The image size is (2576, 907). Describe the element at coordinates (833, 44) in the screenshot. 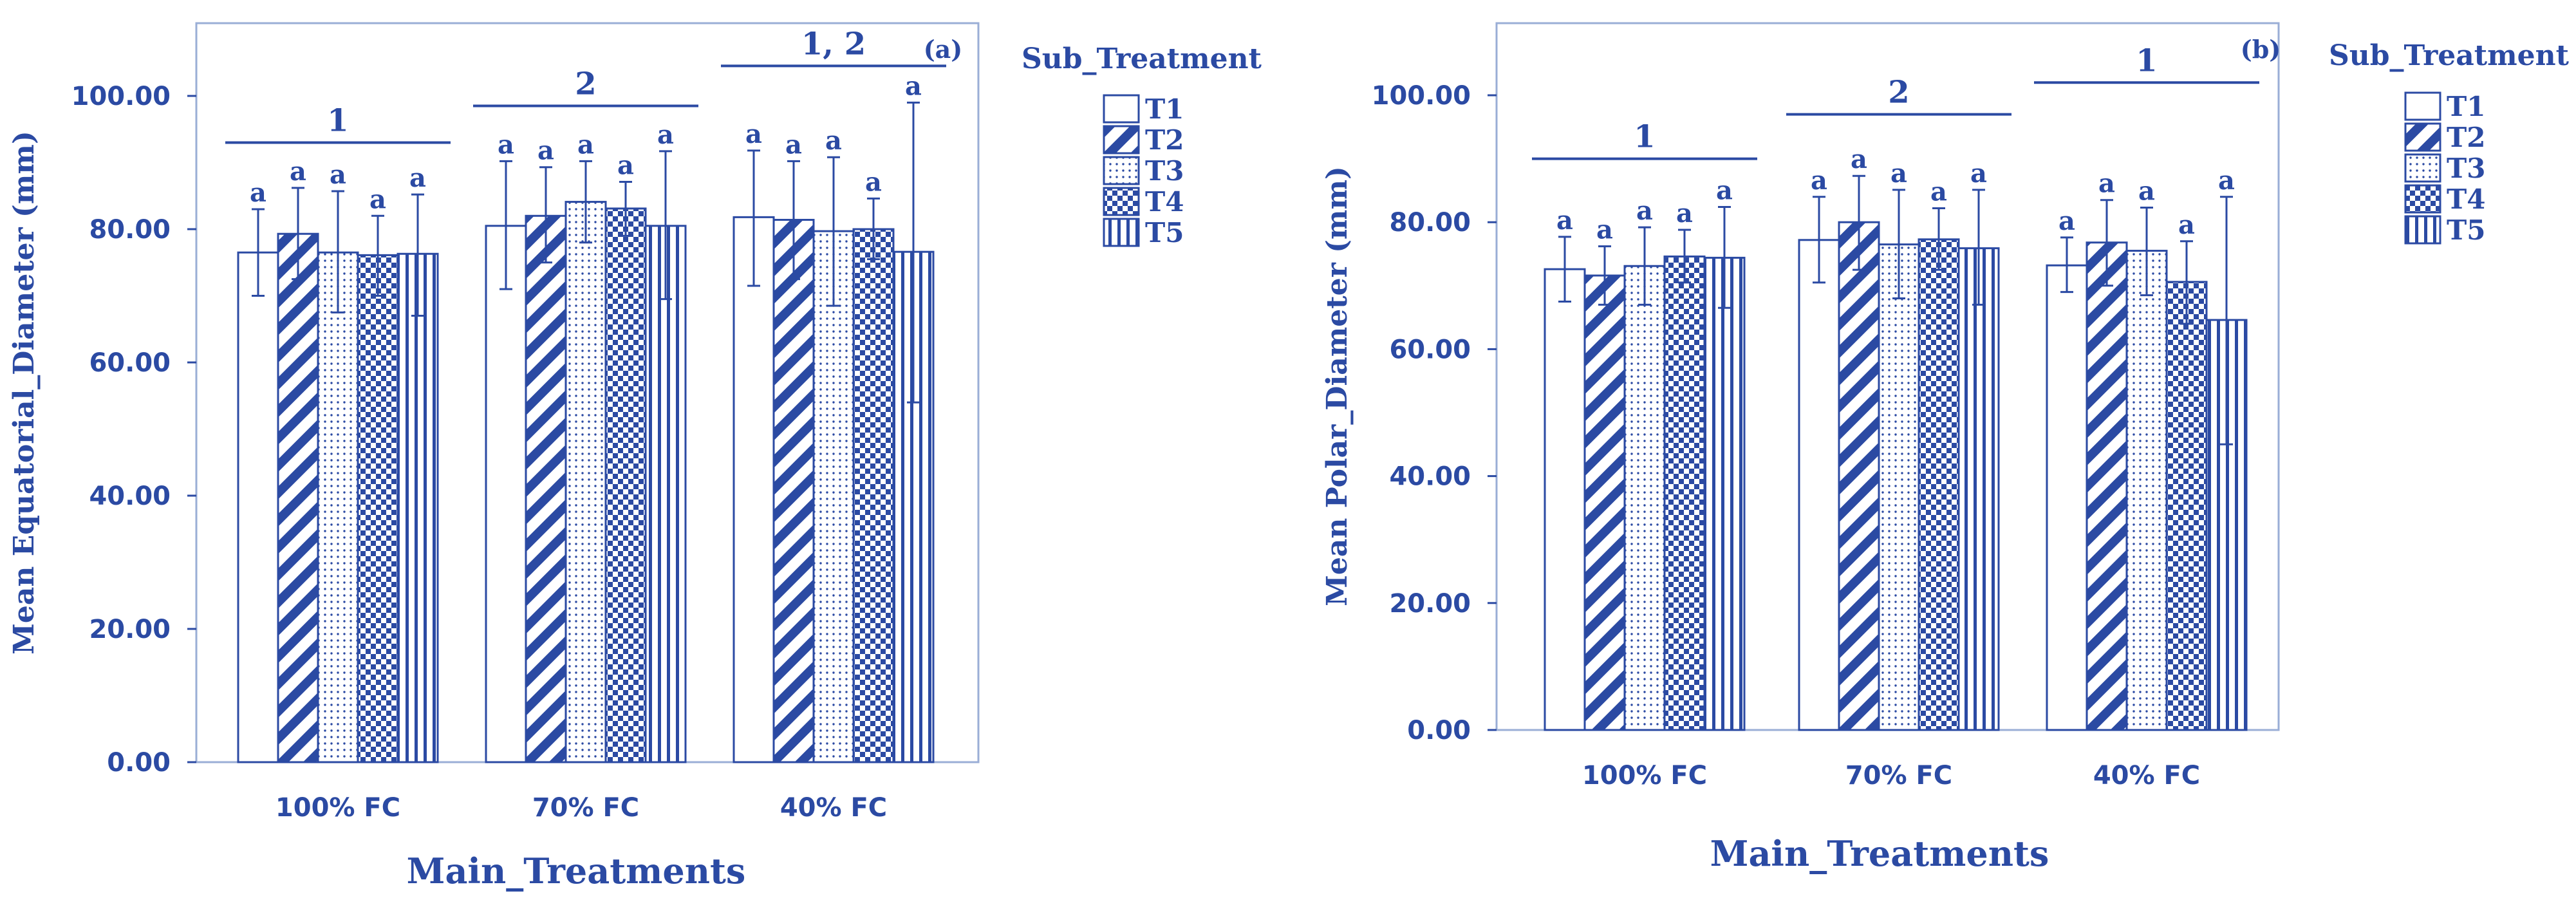

I see `group-annotation-label: 1, 2` at that location.